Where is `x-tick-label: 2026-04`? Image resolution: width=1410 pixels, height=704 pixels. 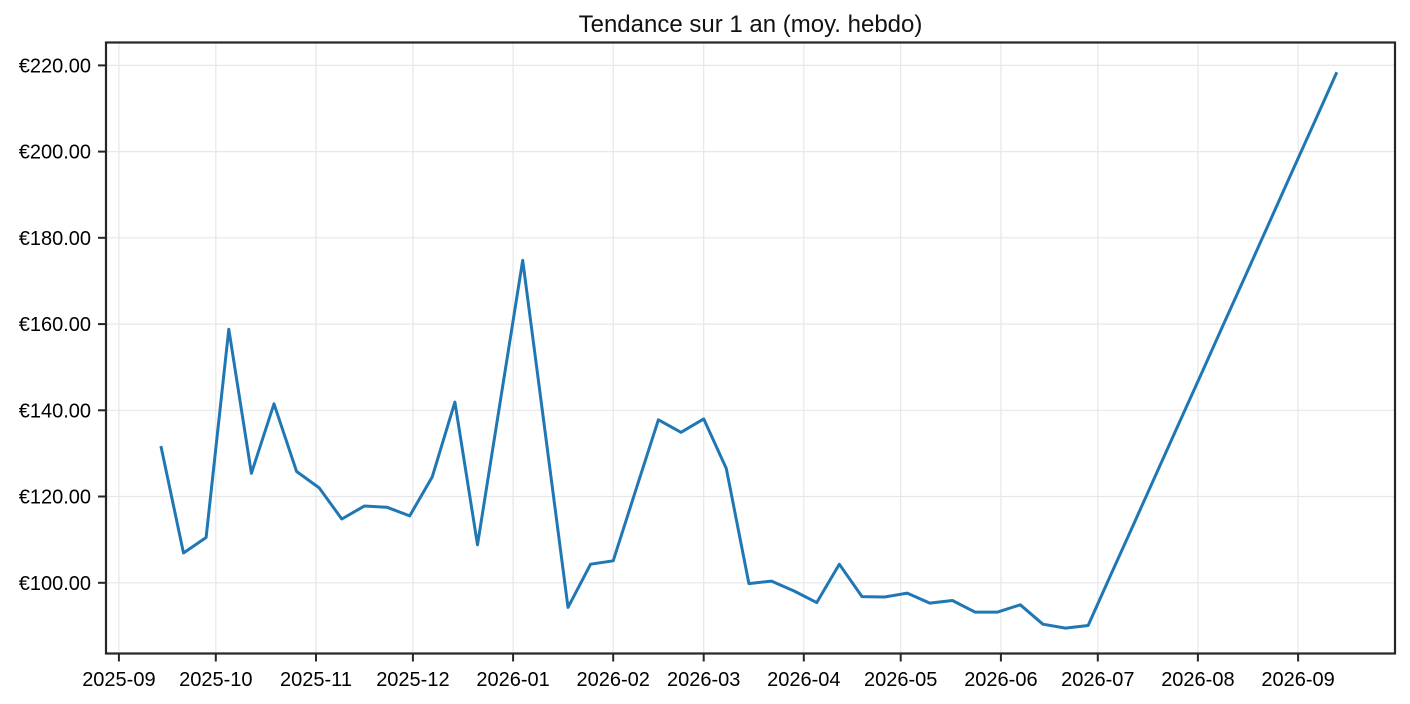
x-tick-label: 2026-04 is located at coordinates (803, 680).